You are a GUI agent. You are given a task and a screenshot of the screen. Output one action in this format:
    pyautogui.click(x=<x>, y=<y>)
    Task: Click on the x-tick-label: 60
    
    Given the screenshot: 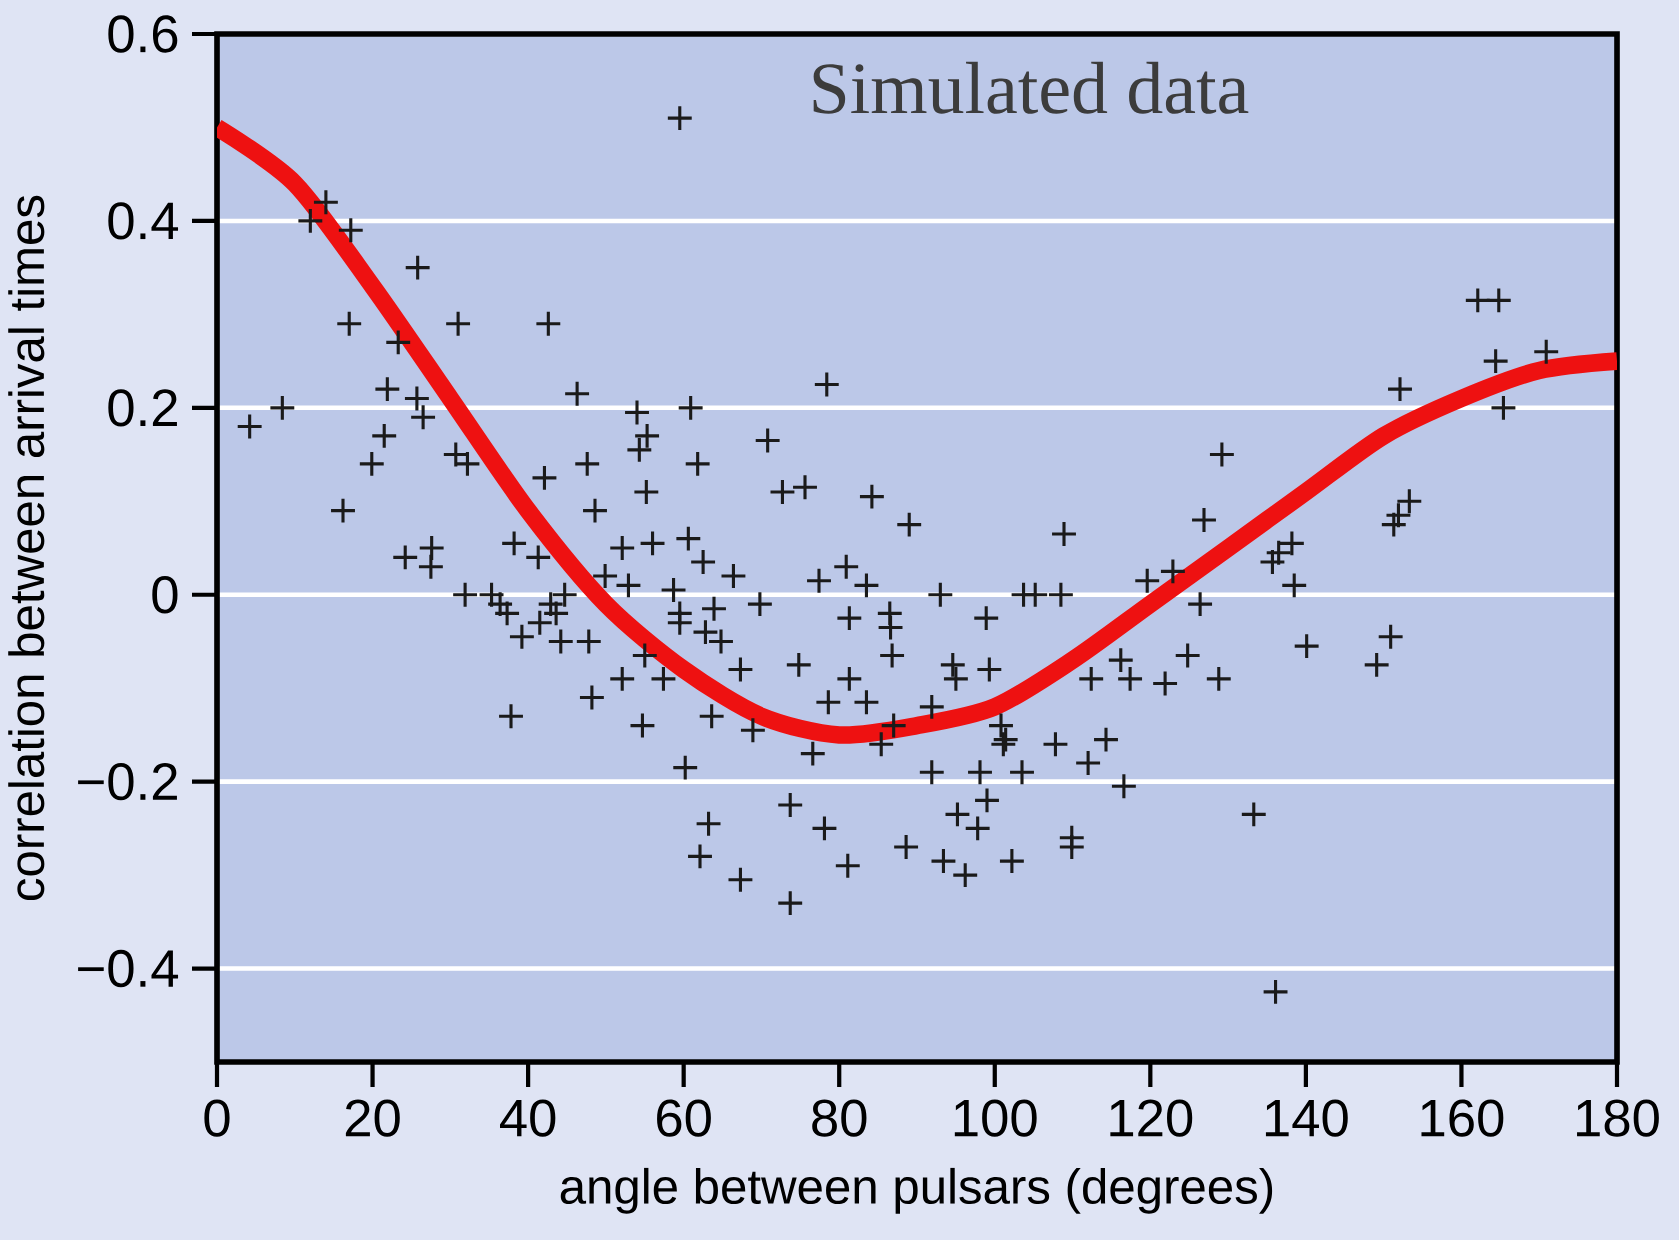 What is the action you would take?
    pyautogui.click(x=684, y=1118)
    